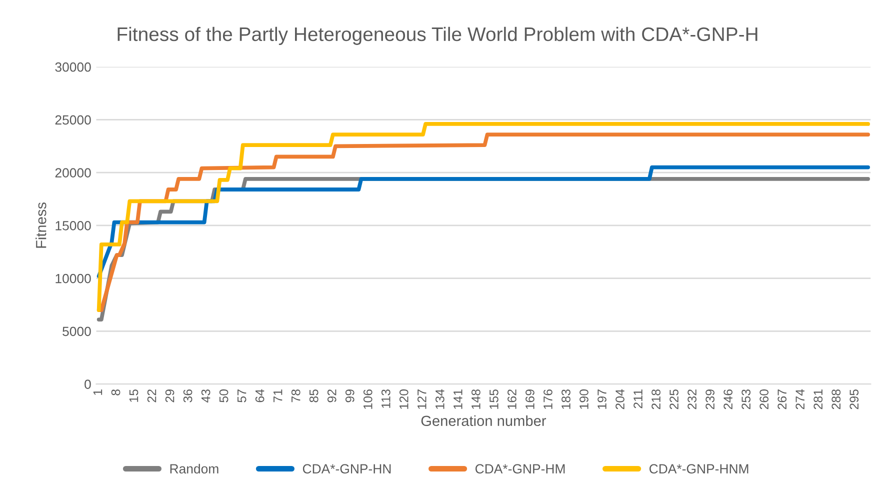 The width and height of the screenshot is (875, 488). Describe the element at coordinates (782, 400) in the screenshot. I see `x-tick-label: 267` at that location.